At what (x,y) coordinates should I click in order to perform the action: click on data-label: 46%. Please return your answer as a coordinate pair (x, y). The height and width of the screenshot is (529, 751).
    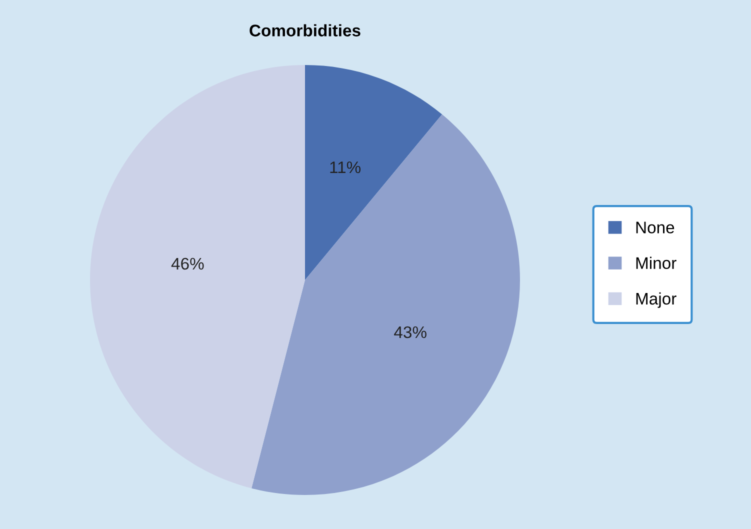
    Looking at the image, I should click on (187, 264).